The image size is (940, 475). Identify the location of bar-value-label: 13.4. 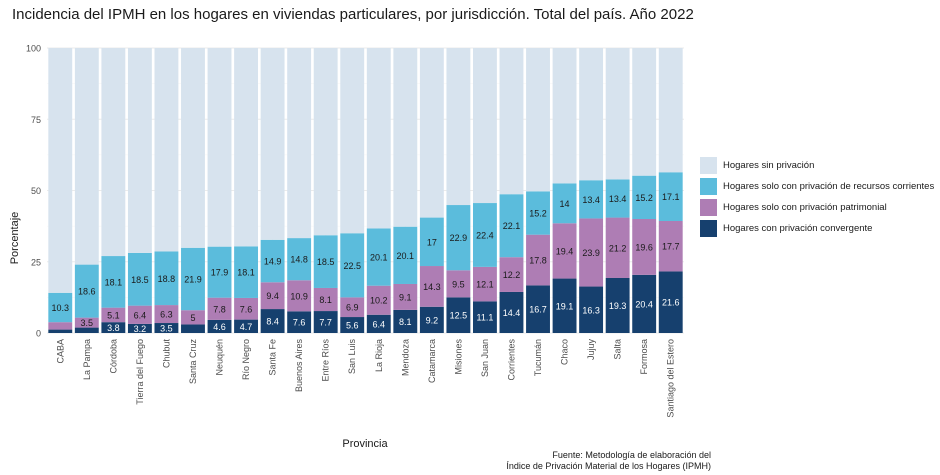
(591, 200).